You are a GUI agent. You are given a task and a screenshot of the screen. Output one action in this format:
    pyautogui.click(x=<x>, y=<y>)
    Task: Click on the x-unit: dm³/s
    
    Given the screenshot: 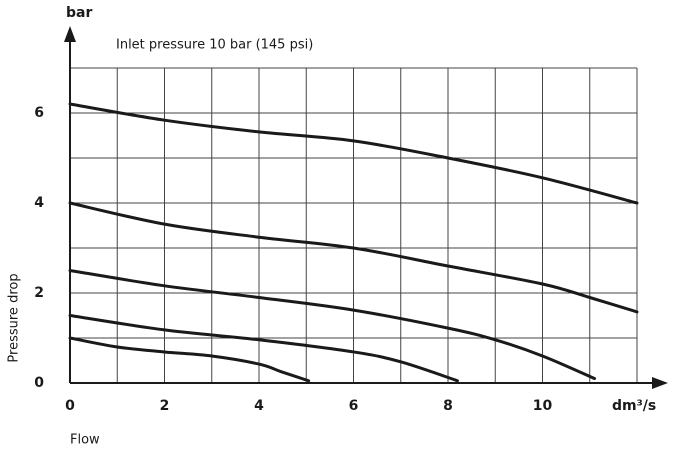 What is the action you would take?
    pyautogui.click(x=634, y=406)
    